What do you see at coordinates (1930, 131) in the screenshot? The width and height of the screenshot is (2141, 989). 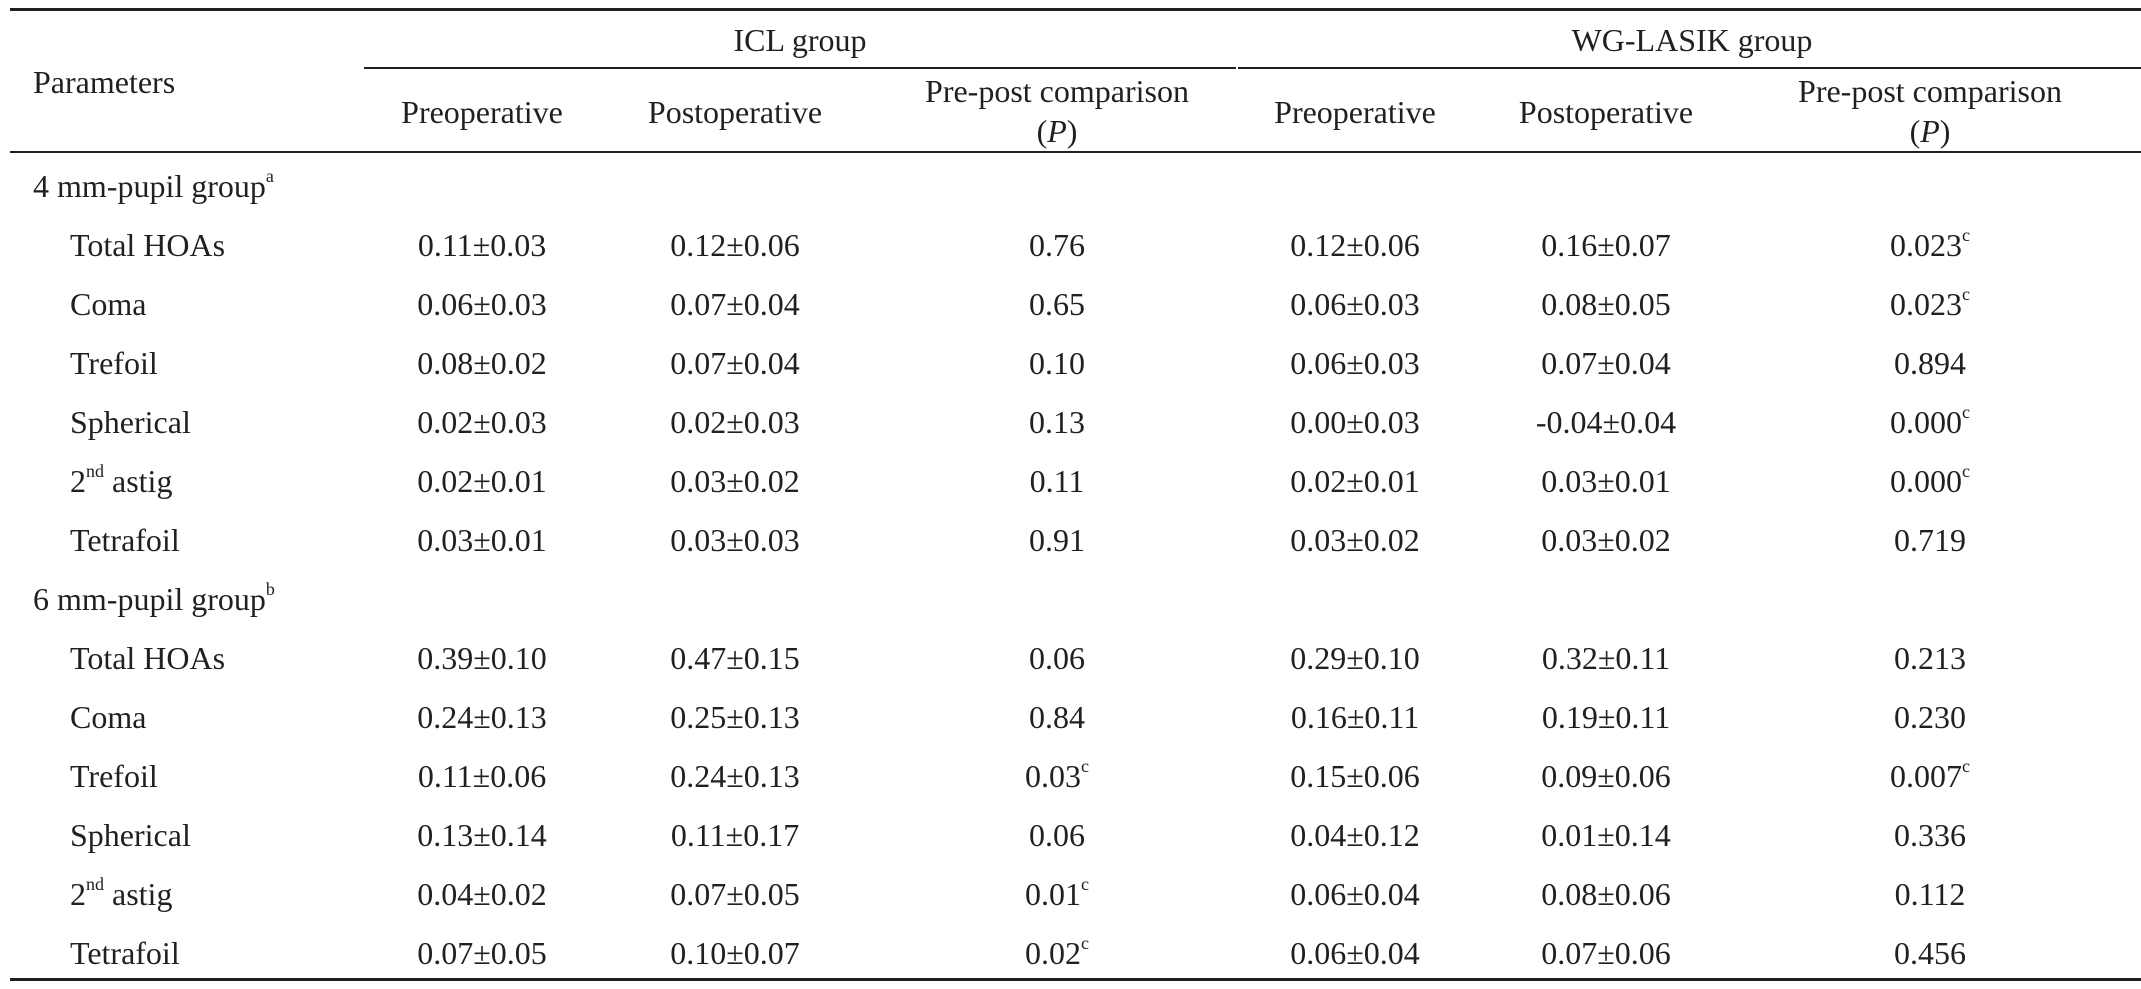 I see `p-symbol: P` at bounding box center [1930, 131].